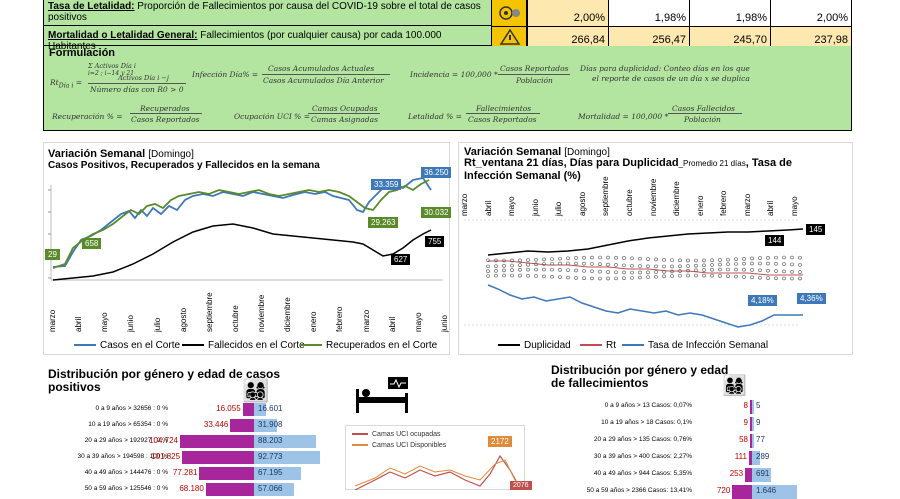  What do you see at coordinates (52, 254) in the screenshot?
I see `data-label: 29` at bounding box center [52, 254].